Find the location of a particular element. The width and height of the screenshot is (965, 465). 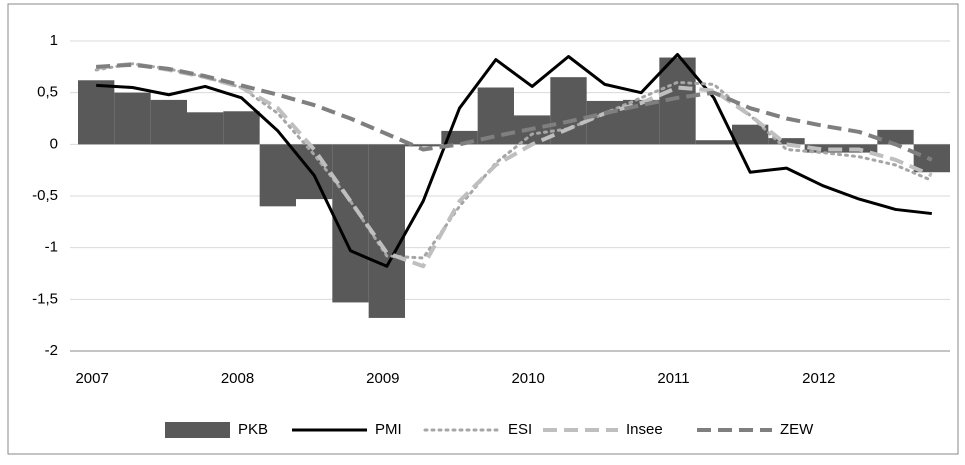

legend-label: PKB is located at coordinates (253, 429).